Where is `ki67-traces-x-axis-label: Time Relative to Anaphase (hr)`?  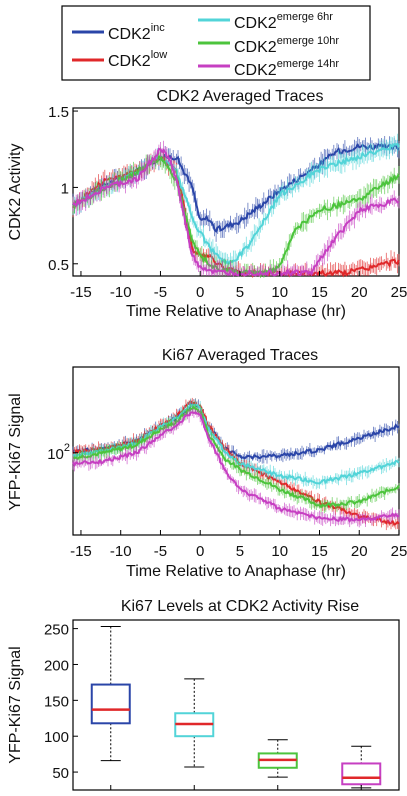
ki67-traces-x-axis-label: Time Relative to Anaphase (hr) is located at coordinates (236, 571).